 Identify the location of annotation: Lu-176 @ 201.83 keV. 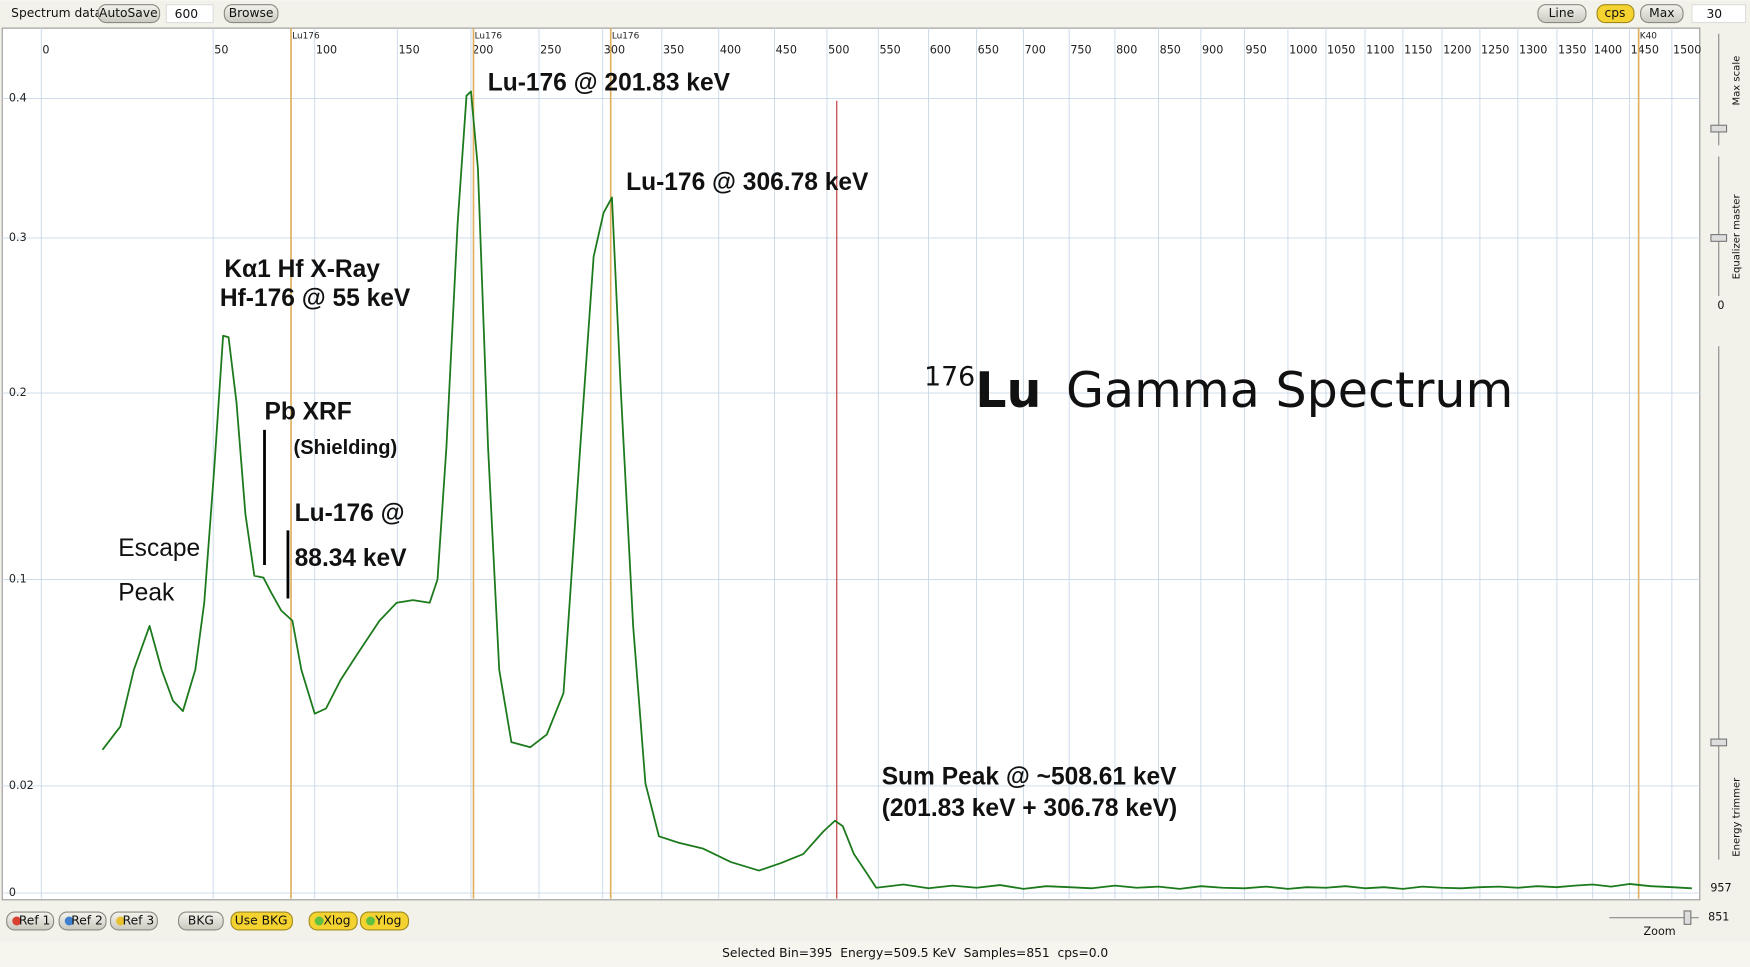
(609, 82).